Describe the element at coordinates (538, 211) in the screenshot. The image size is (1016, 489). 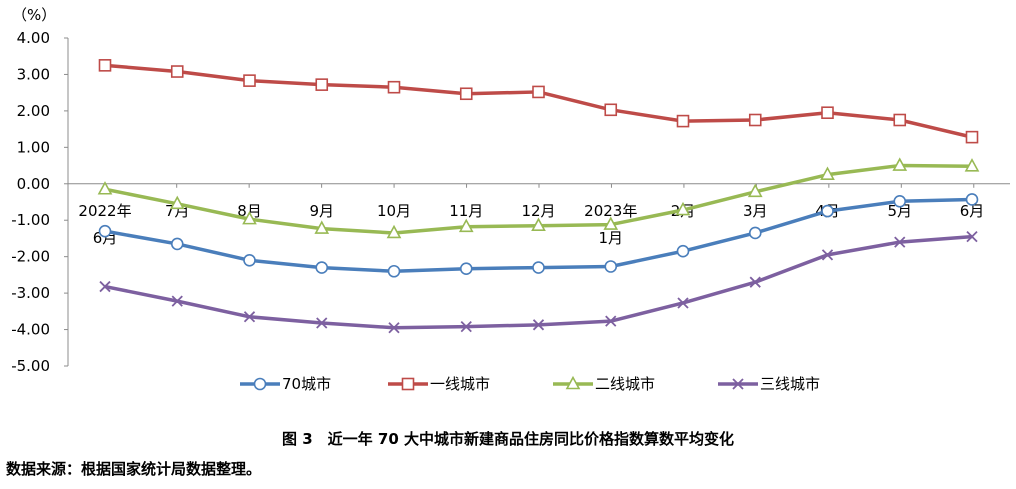
I see `x-tick-label: 12月` at that location.